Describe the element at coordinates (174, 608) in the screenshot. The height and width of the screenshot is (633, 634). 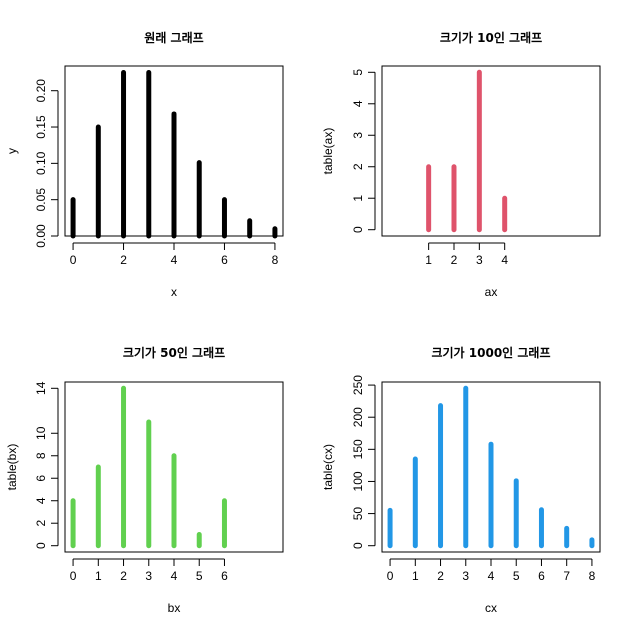
I see `x-axis-label: bx` at that location.